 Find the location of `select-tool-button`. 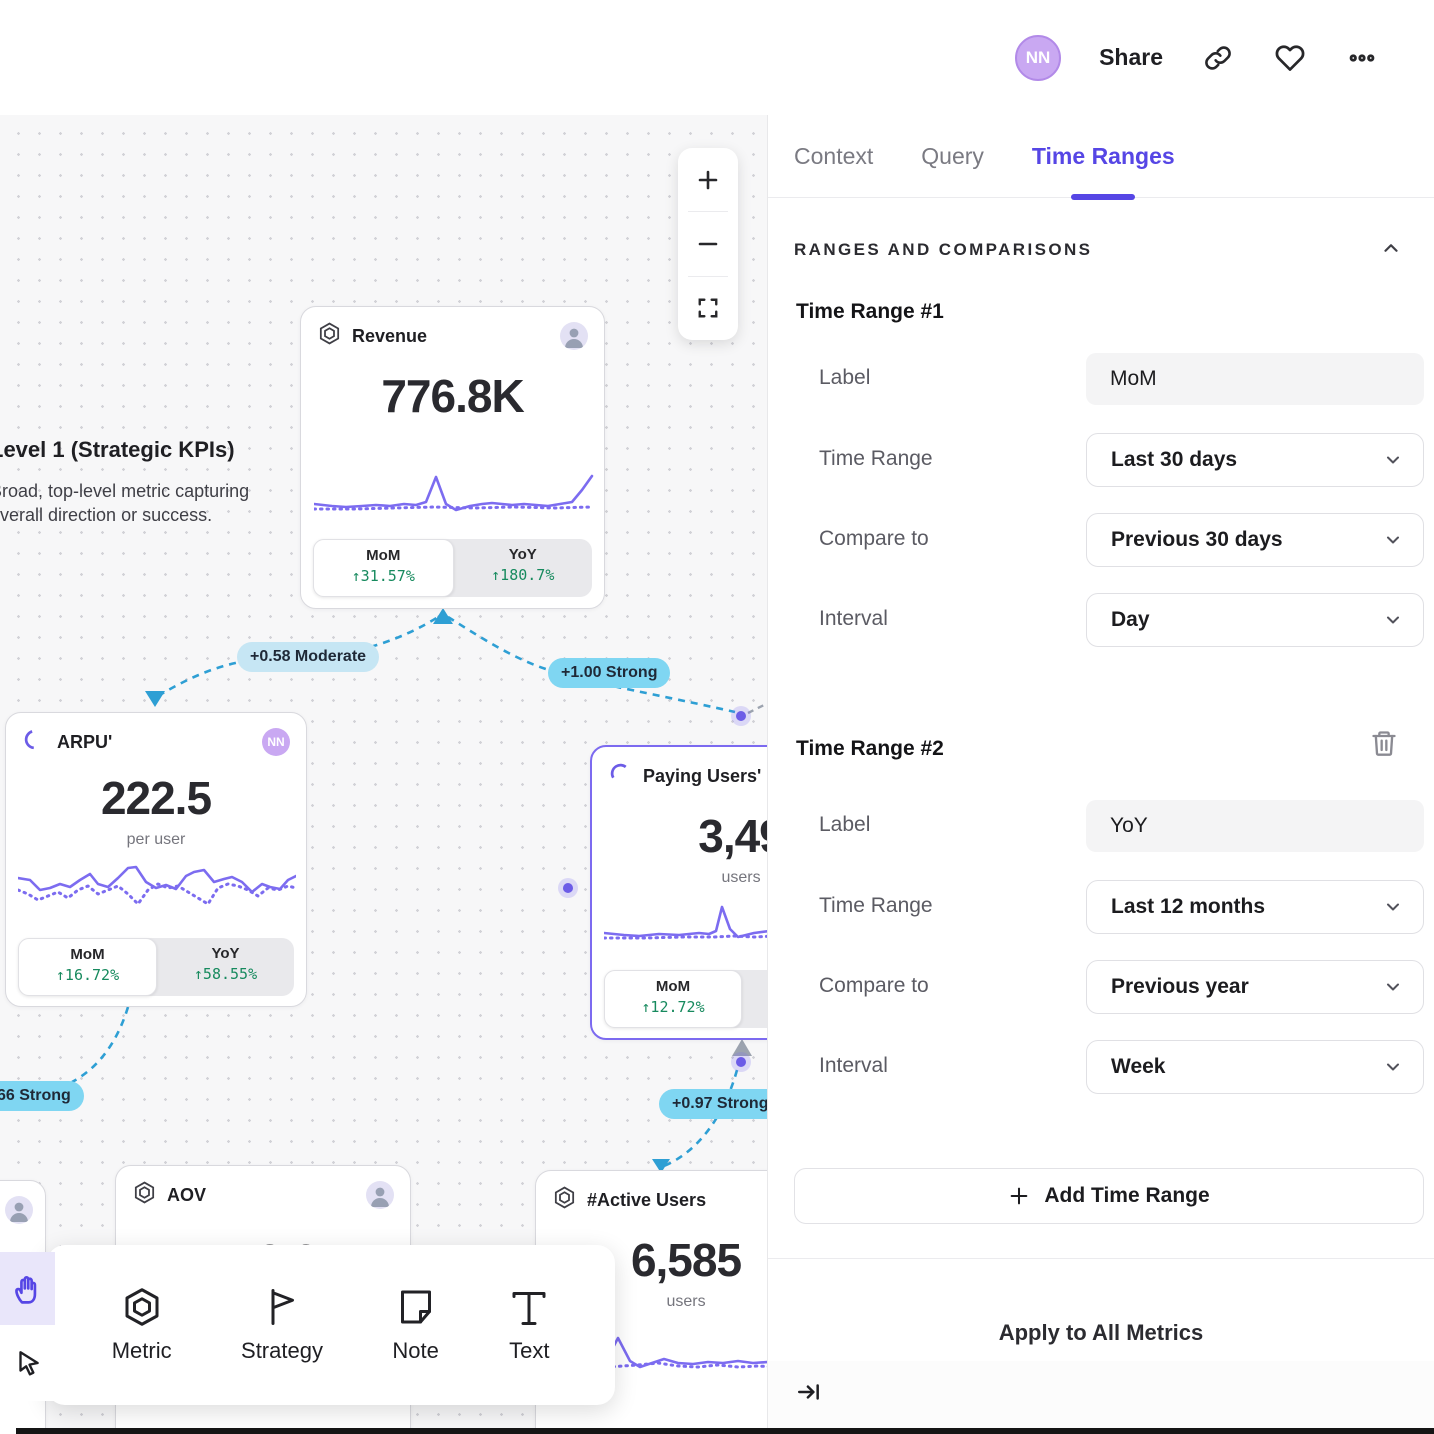

select-tool-button is located at coordinates (27, 1363).